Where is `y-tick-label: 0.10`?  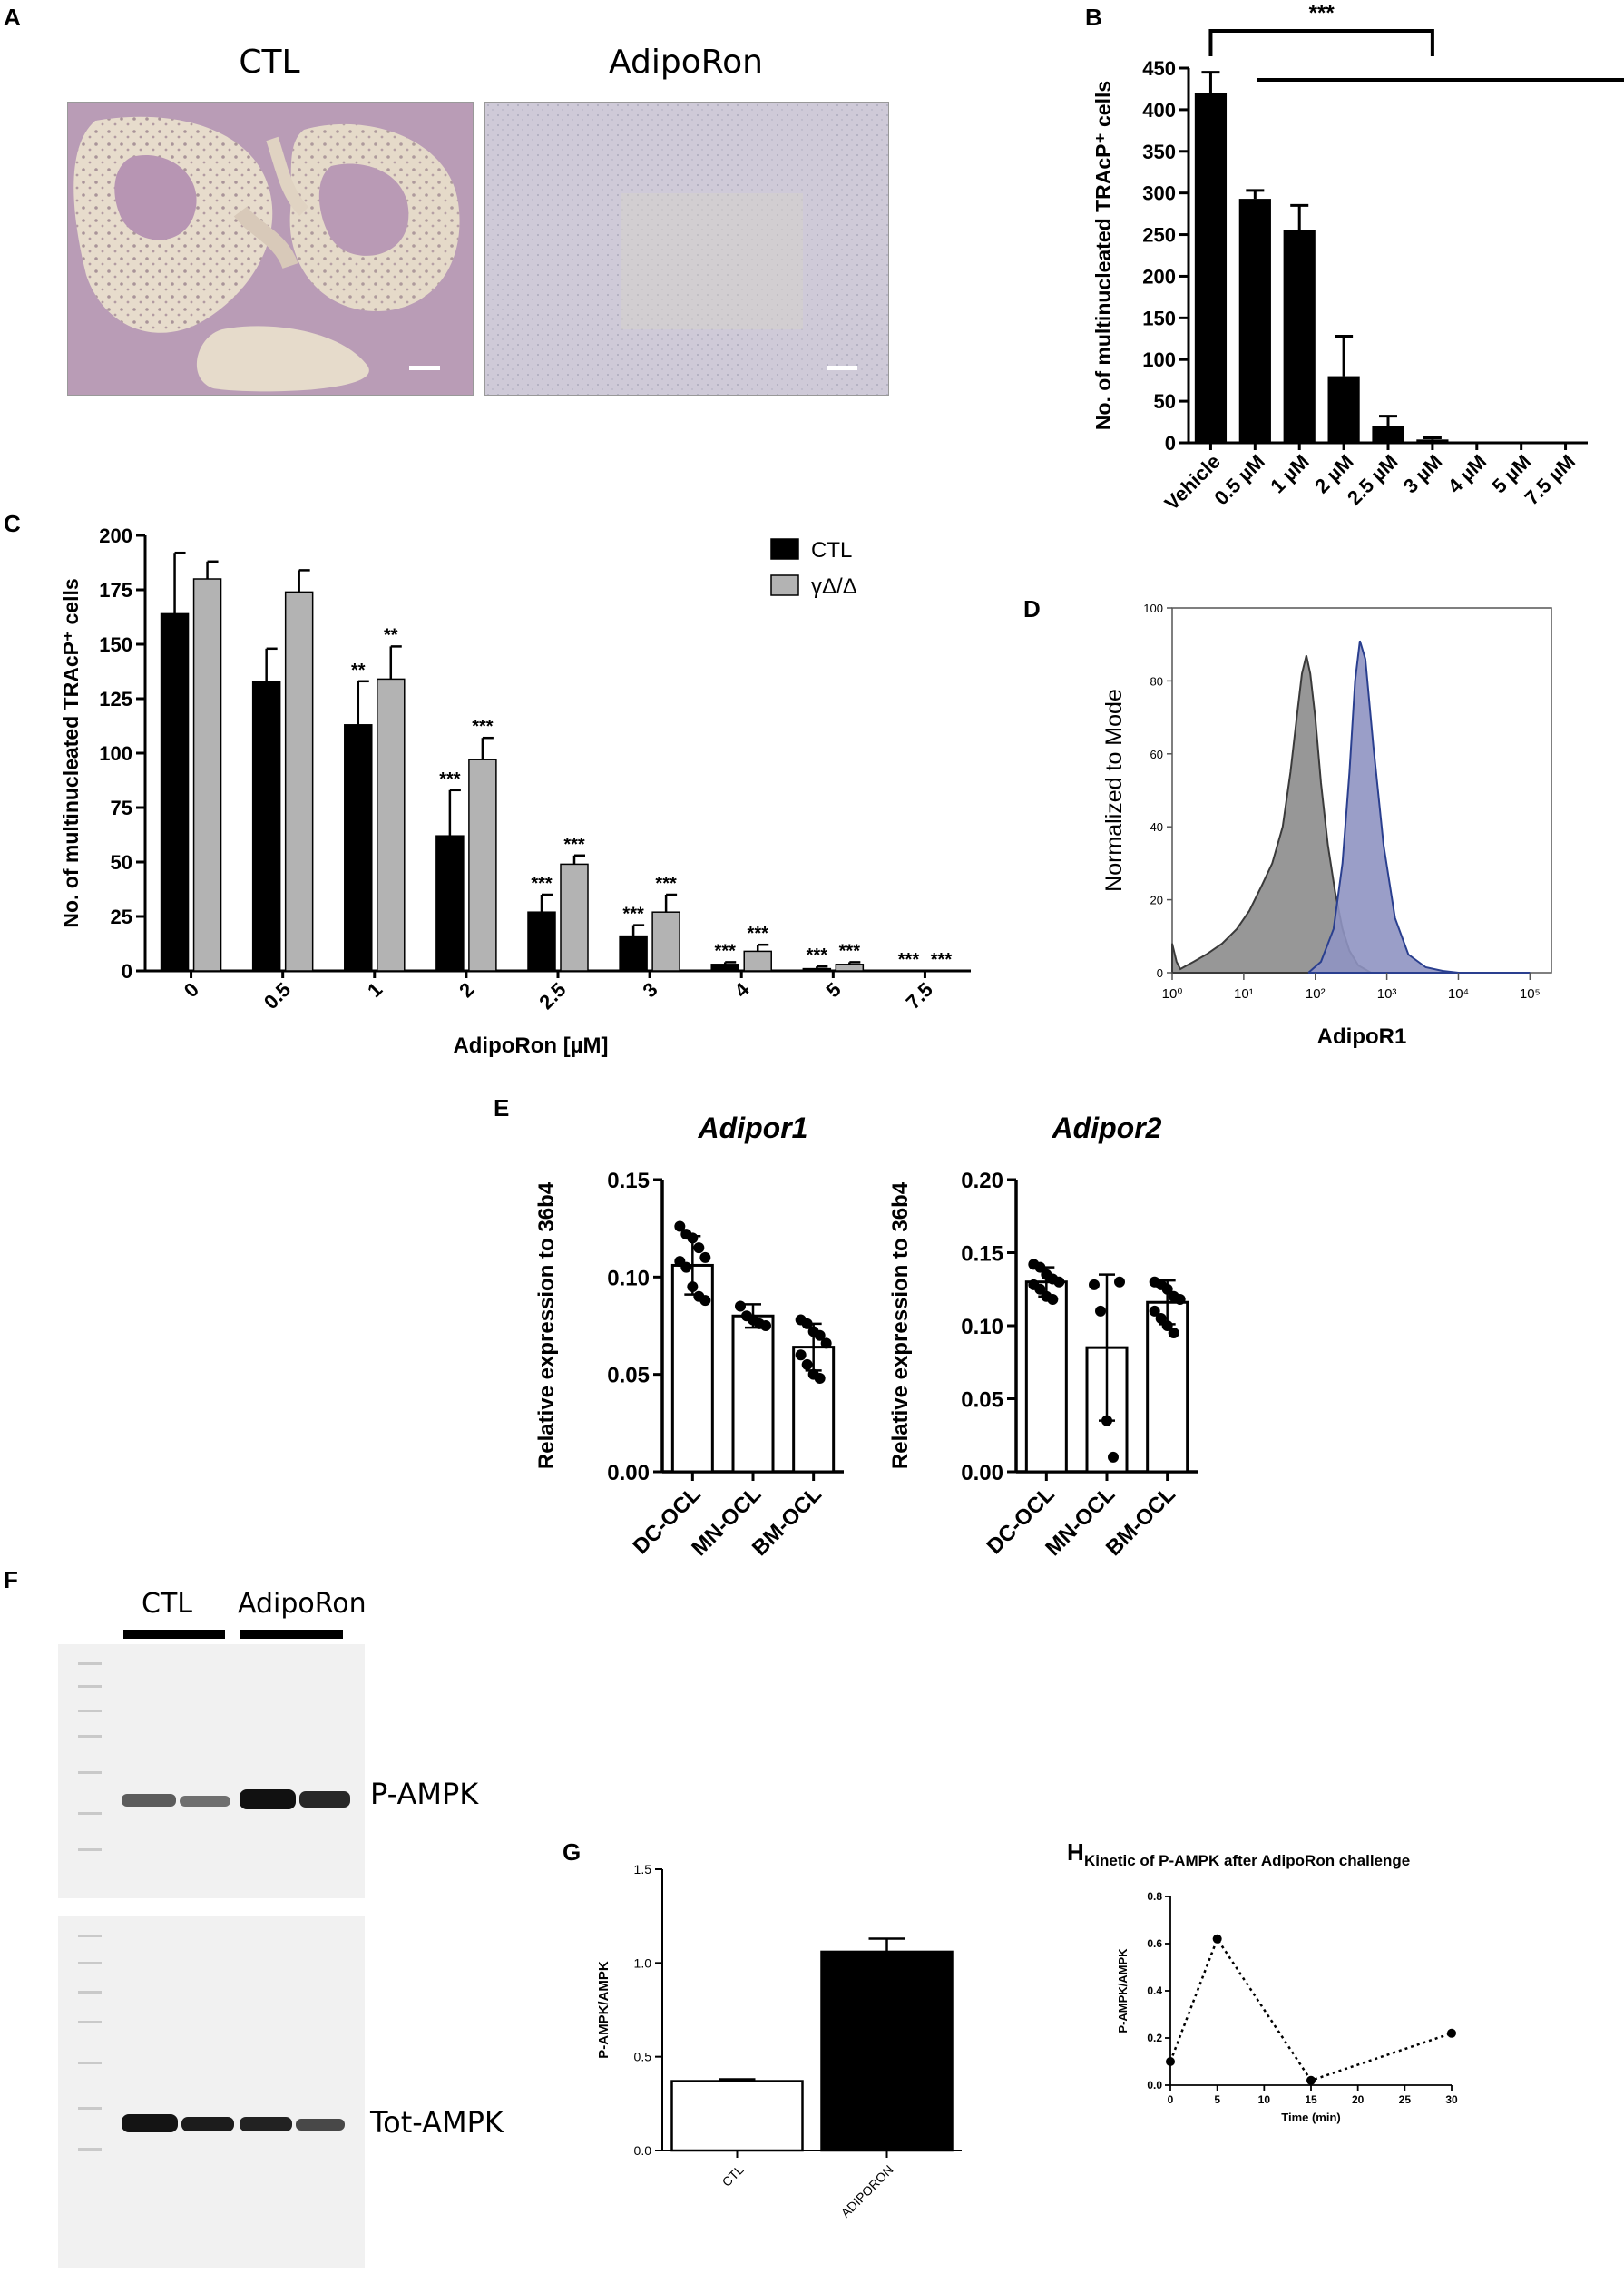
y-tick-label: 0.10 is located at coordinates (628, 1278).